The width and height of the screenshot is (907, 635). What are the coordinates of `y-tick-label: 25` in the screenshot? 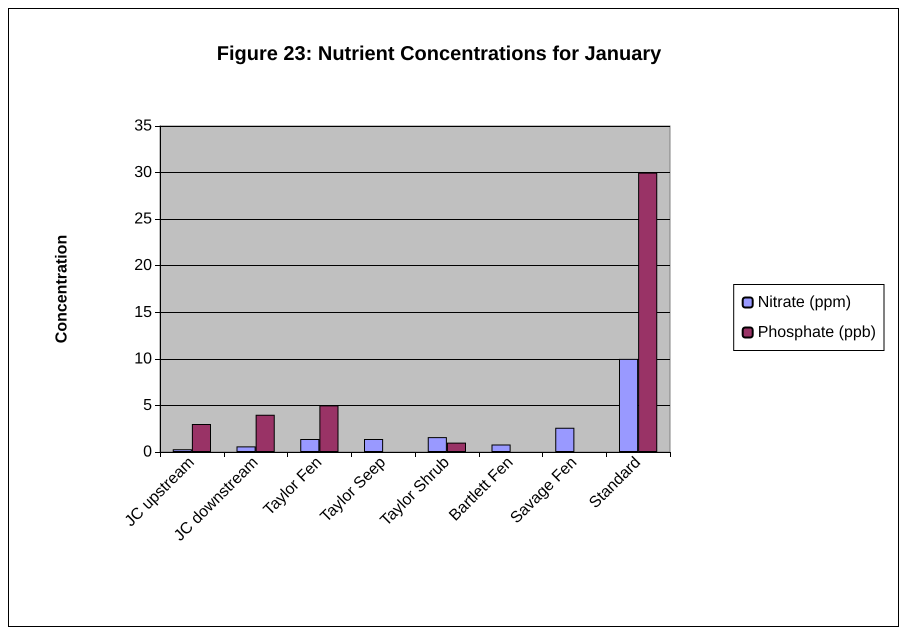 It's located at (143, 219).